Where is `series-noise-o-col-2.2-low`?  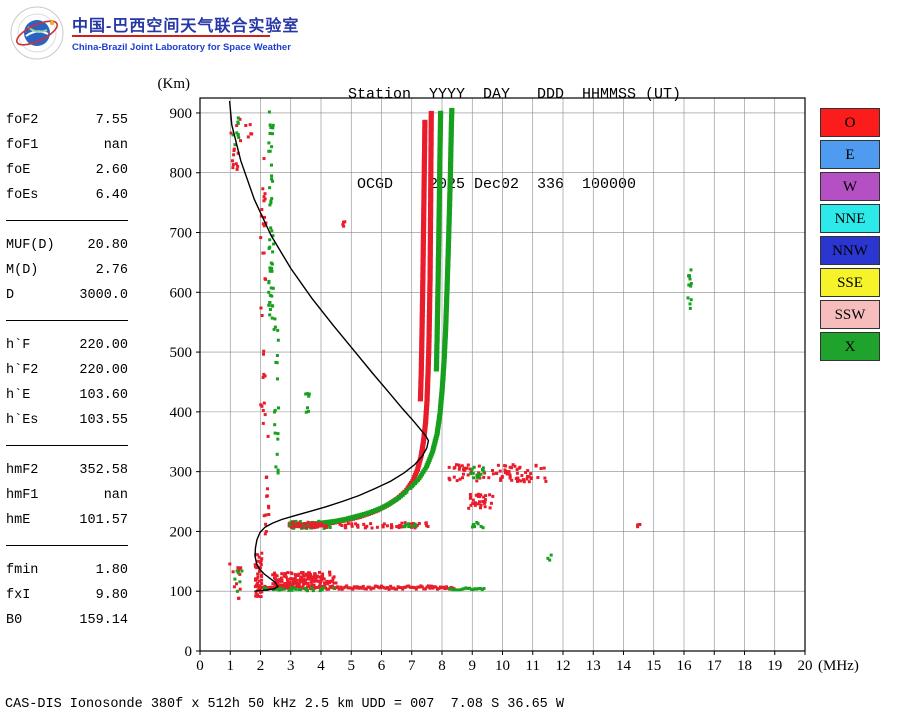
series-noise-o-col-2.2-low is located at coordinates (266, 485).